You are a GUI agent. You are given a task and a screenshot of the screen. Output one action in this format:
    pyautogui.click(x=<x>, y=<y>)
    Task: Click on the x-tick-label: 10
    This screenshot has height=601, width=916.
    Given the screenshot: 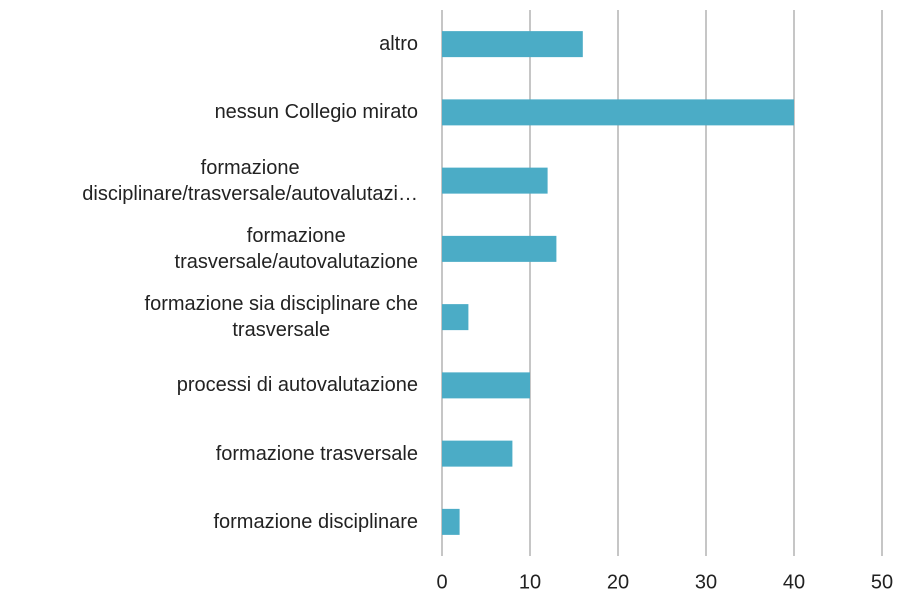 What is the action you would take?
    pyautogui.click(x=530, y=582)
    